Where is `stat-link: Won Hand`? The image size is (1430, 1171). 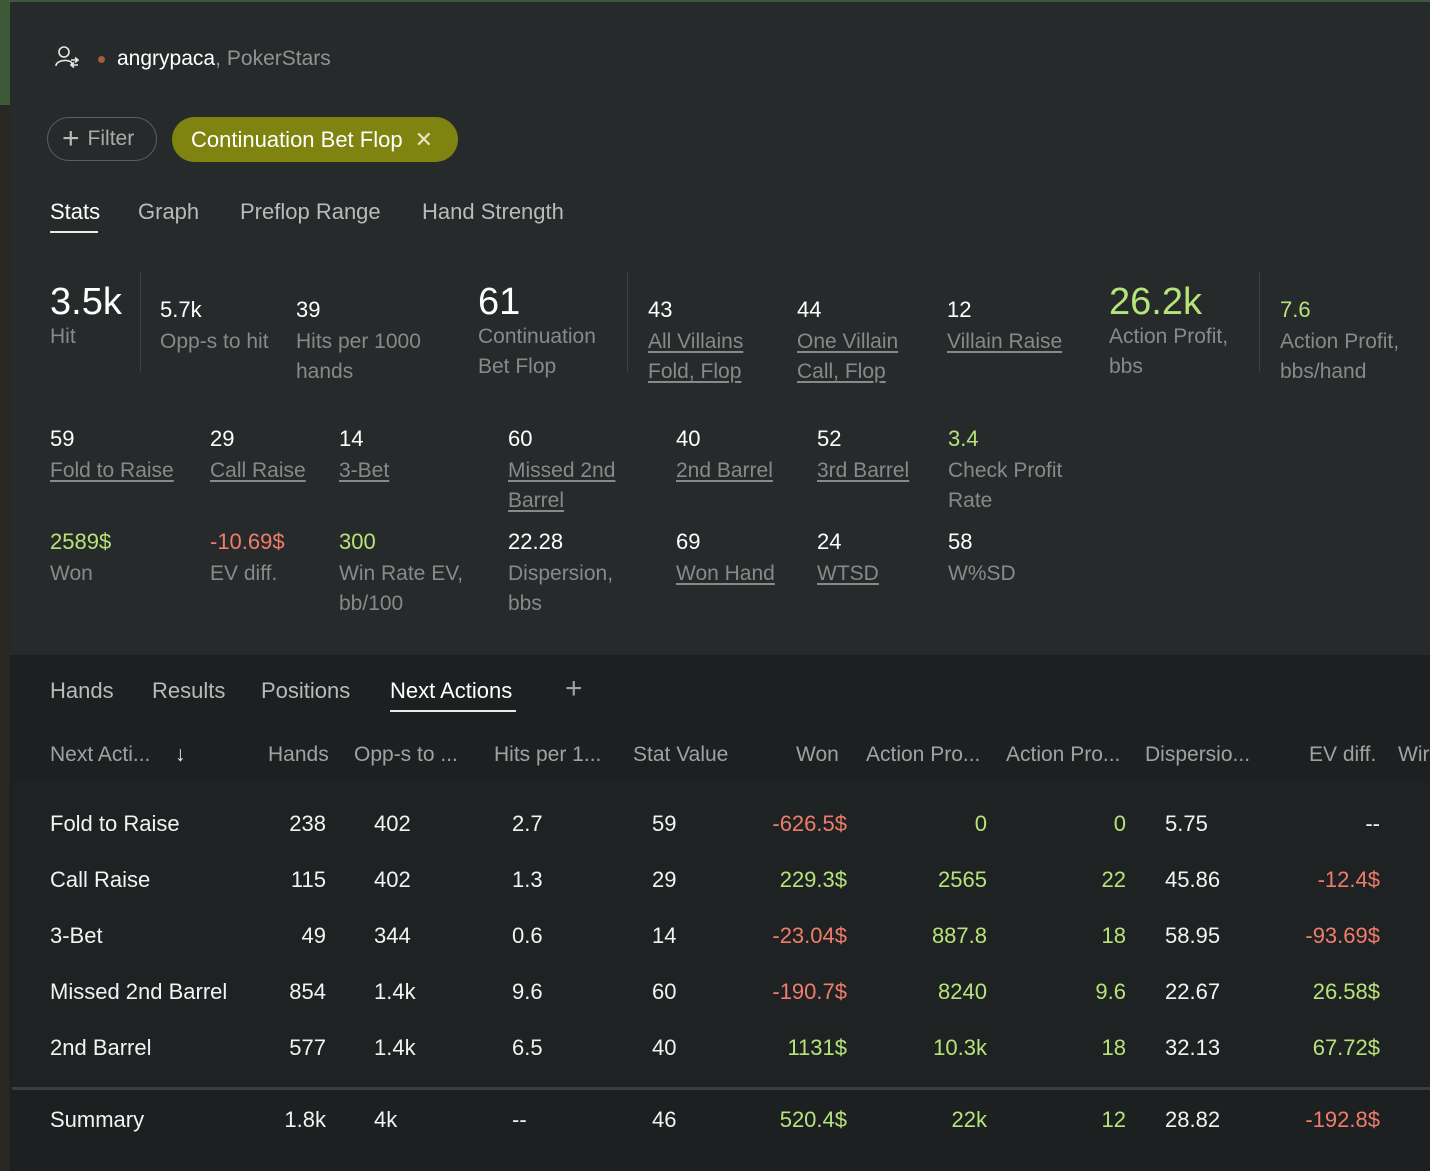 stat-link: Won Hand is located at coordinates (725, 573).